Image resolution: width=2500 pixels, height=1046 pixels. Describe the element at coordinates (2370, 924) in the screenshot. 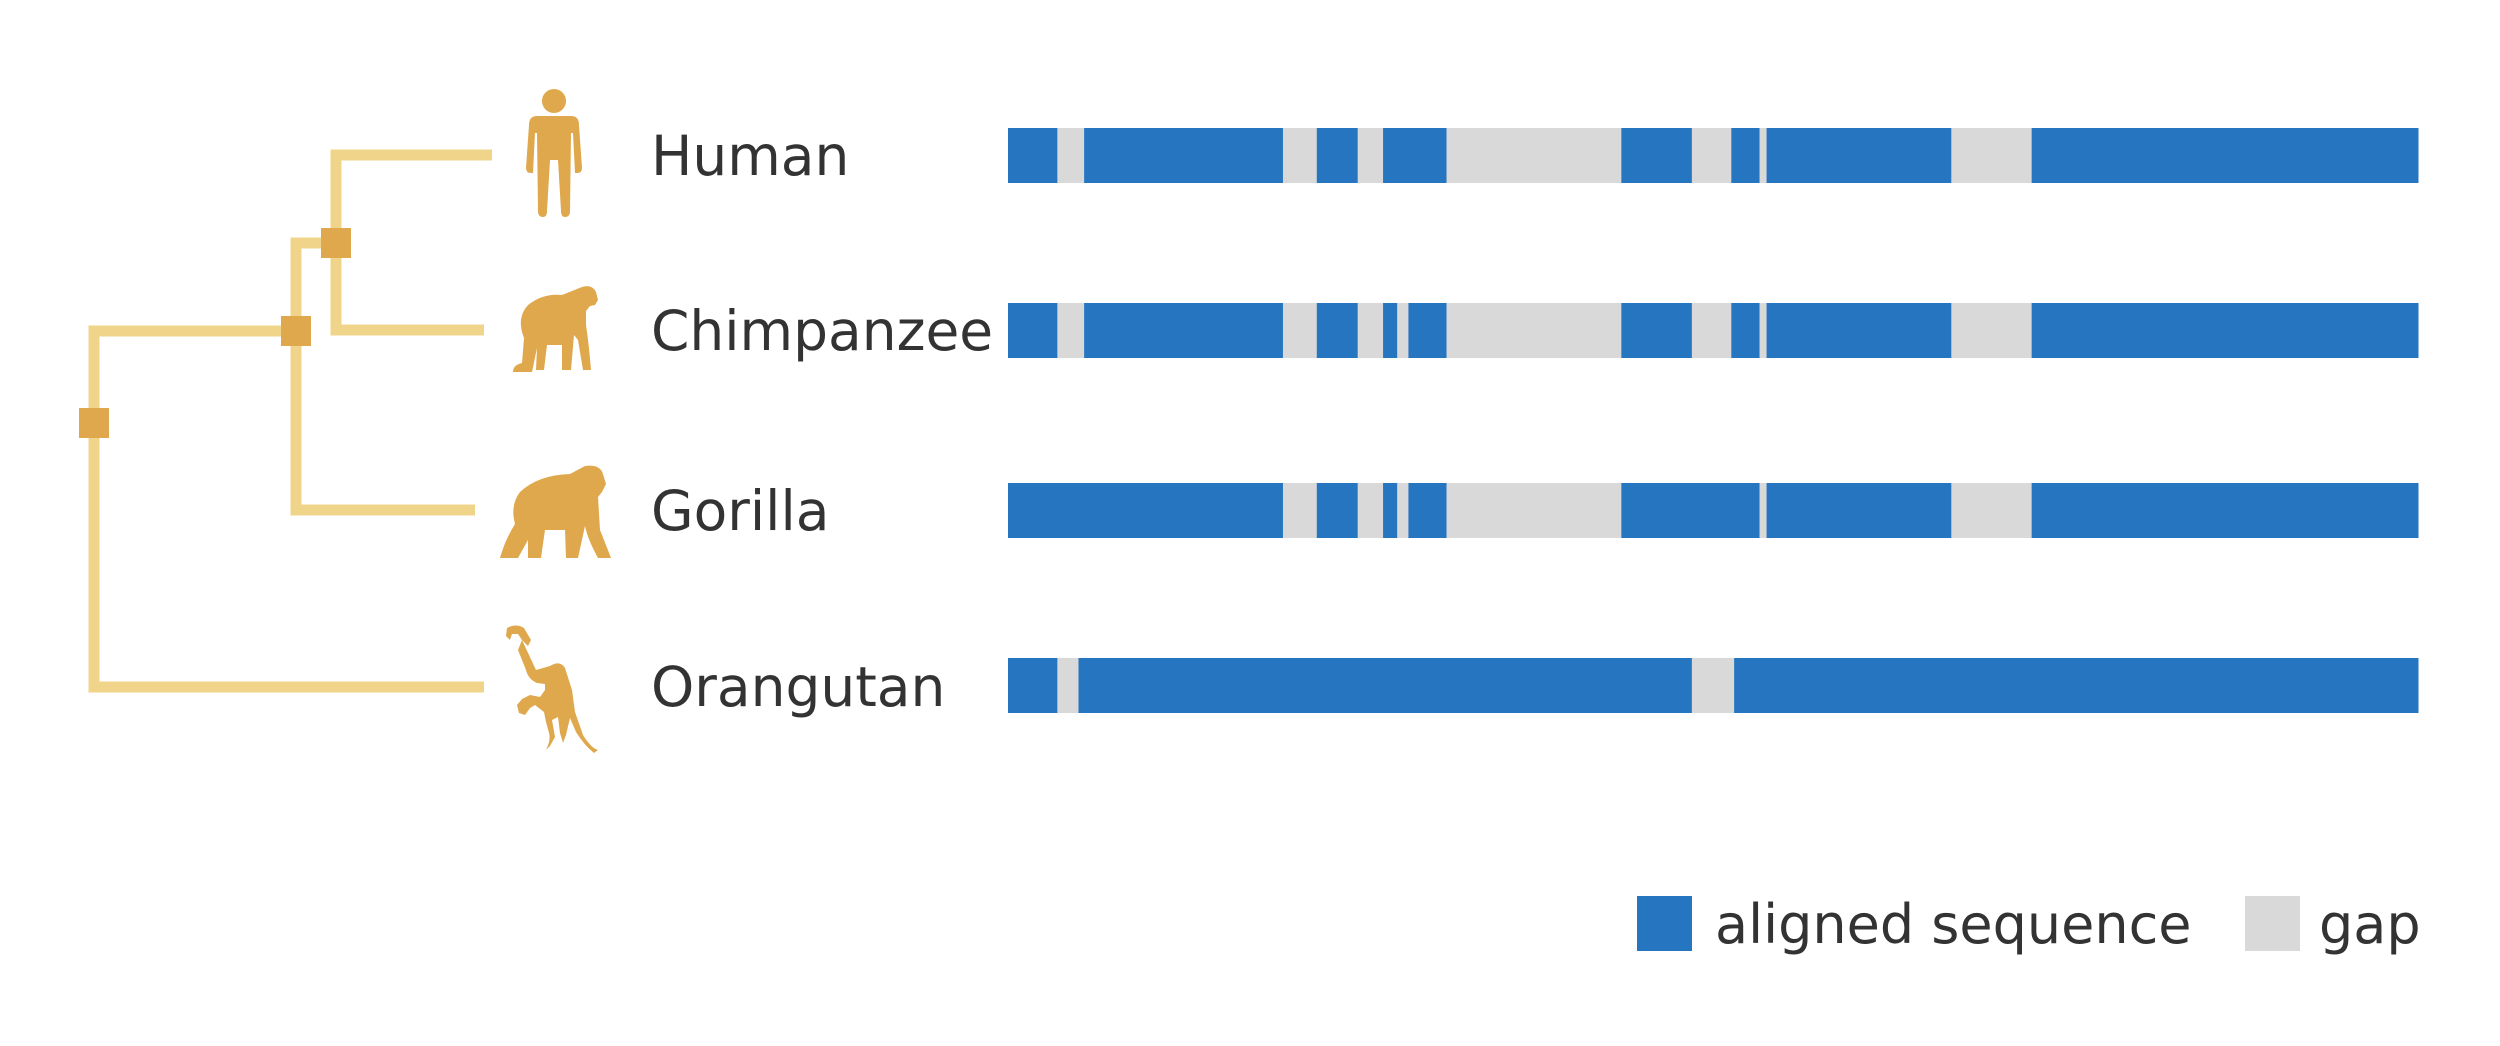

I see `legend-gap-label: gap` at that location.